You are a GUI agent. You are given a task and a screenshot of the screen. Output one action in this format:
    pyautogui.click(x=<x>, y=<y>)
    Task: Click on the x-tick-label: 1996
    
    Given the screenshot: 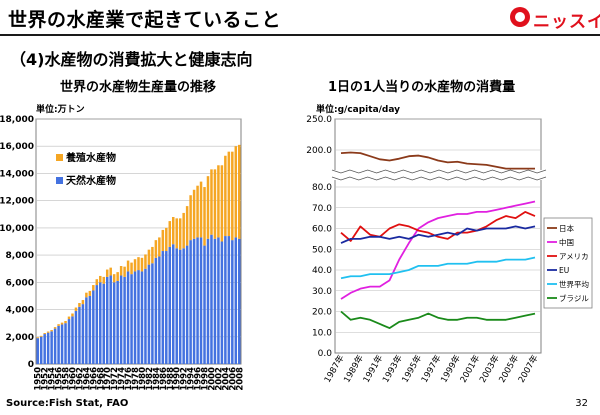 What is the action you would take?
    pyautogui.click(x=199, y=379)
    